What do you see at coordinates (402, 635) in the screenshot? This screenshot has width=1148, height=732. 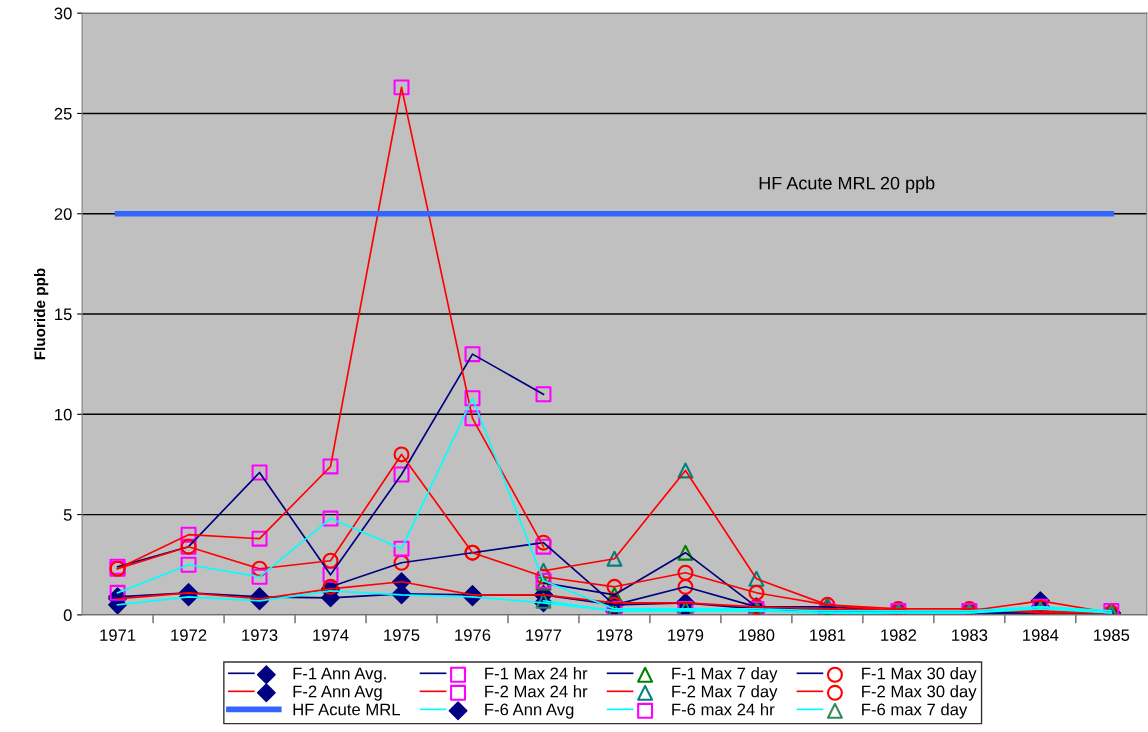 I see `x-tick-label: 1975` at bounding box center [402, 635].